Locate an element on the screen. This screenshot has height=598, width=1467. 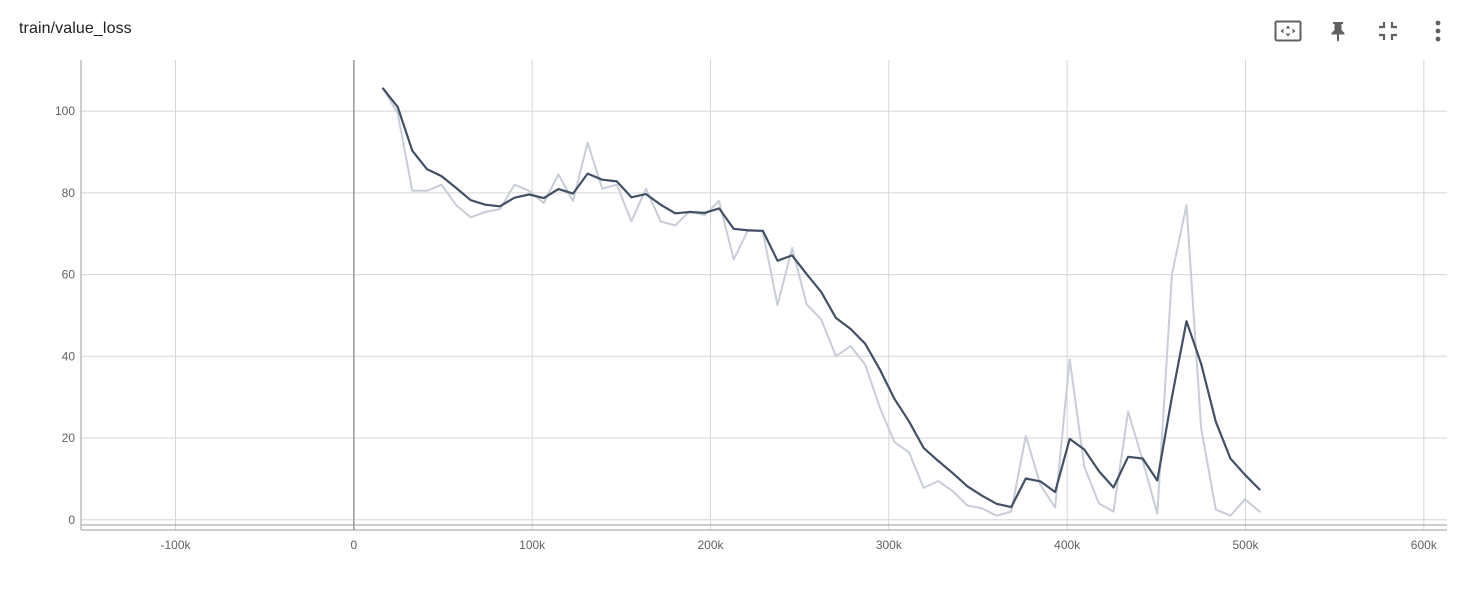
card-header: train/value_loss is located at coordinates (733, 31).